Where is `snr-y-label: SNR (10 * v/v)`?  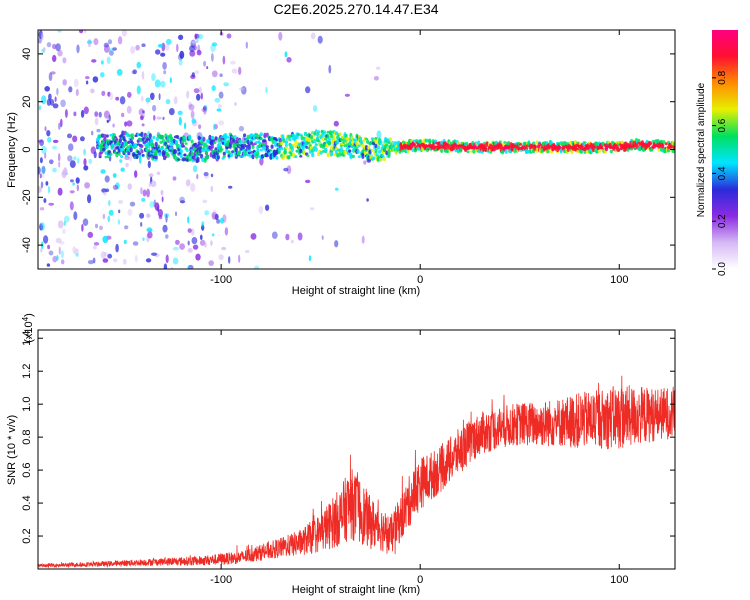
snr-y-label: SNR (10 * v/v) is located at coordinates (12, 450).